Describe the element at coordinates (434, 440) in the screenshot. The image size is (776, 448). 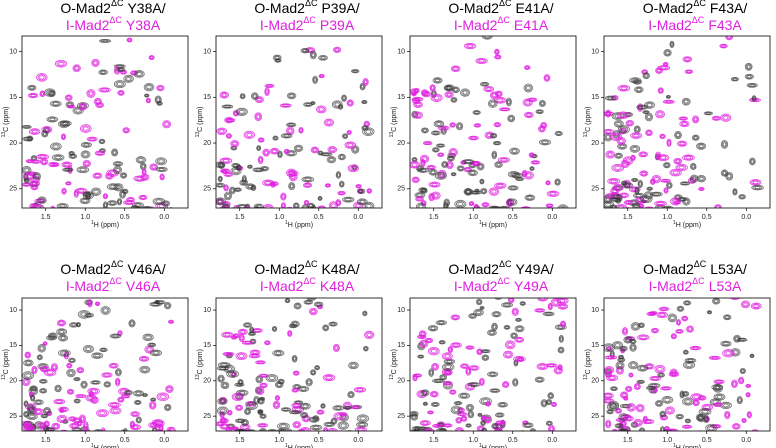
I see `x-tick-label: 1.5` at that location.